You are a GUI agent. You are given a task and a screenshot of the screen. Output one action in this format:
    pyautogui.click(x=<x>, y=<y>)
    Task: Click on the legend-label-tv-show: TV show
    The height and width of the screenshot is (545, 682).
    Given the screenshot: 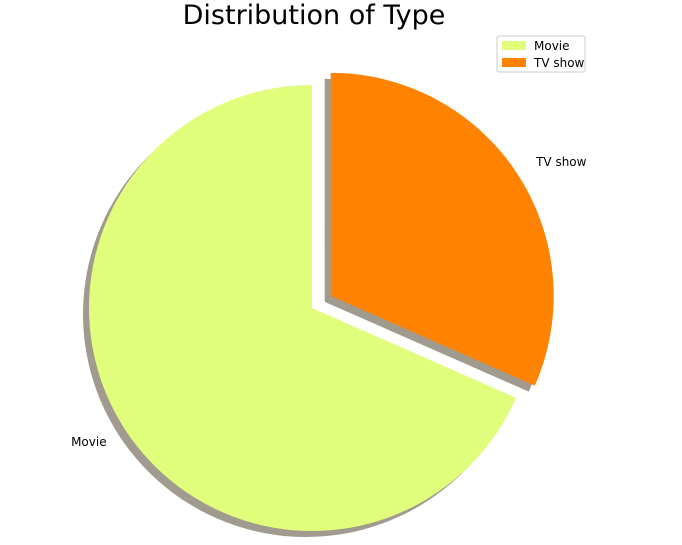 What is the action you would take?
    pyautogui.click(x=559, y=63)
    